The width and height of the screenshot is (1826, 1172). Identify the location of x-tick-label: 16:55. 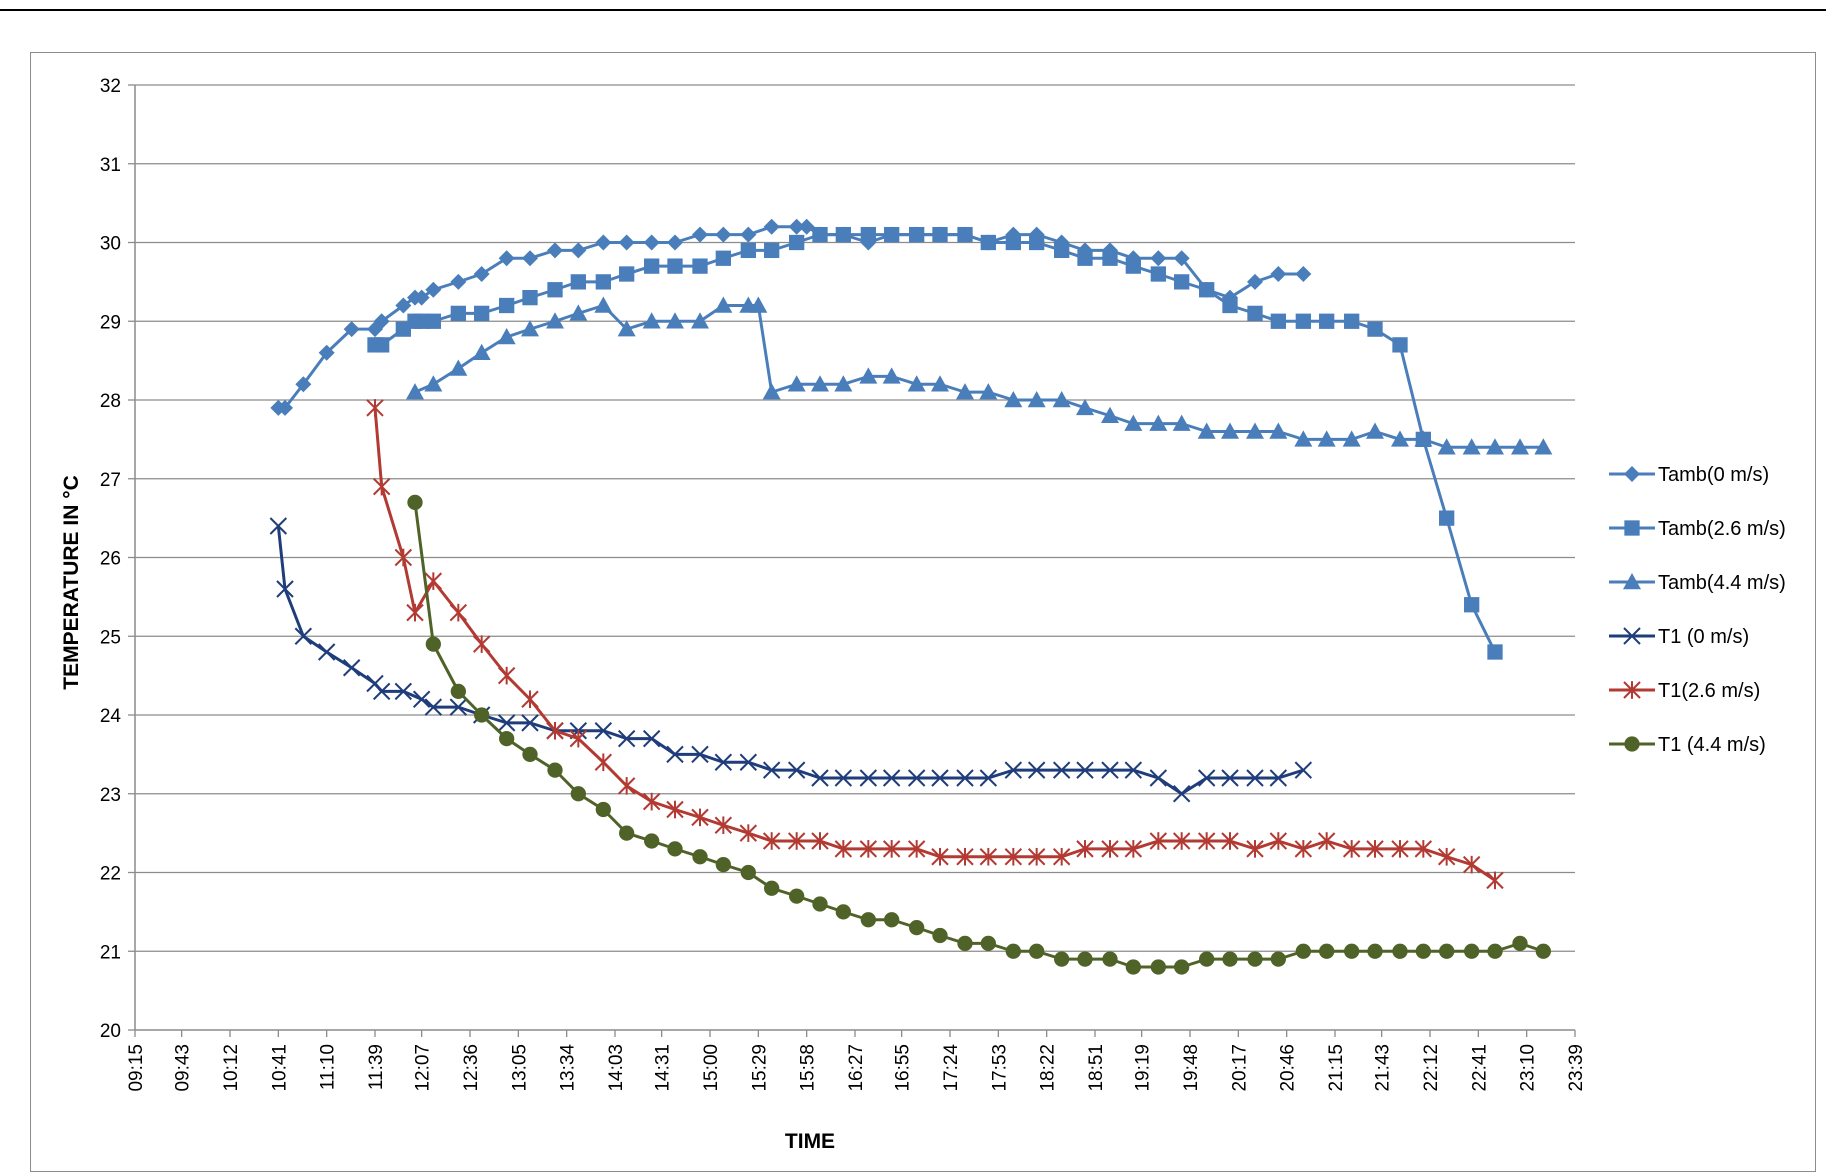
(903, 1068).